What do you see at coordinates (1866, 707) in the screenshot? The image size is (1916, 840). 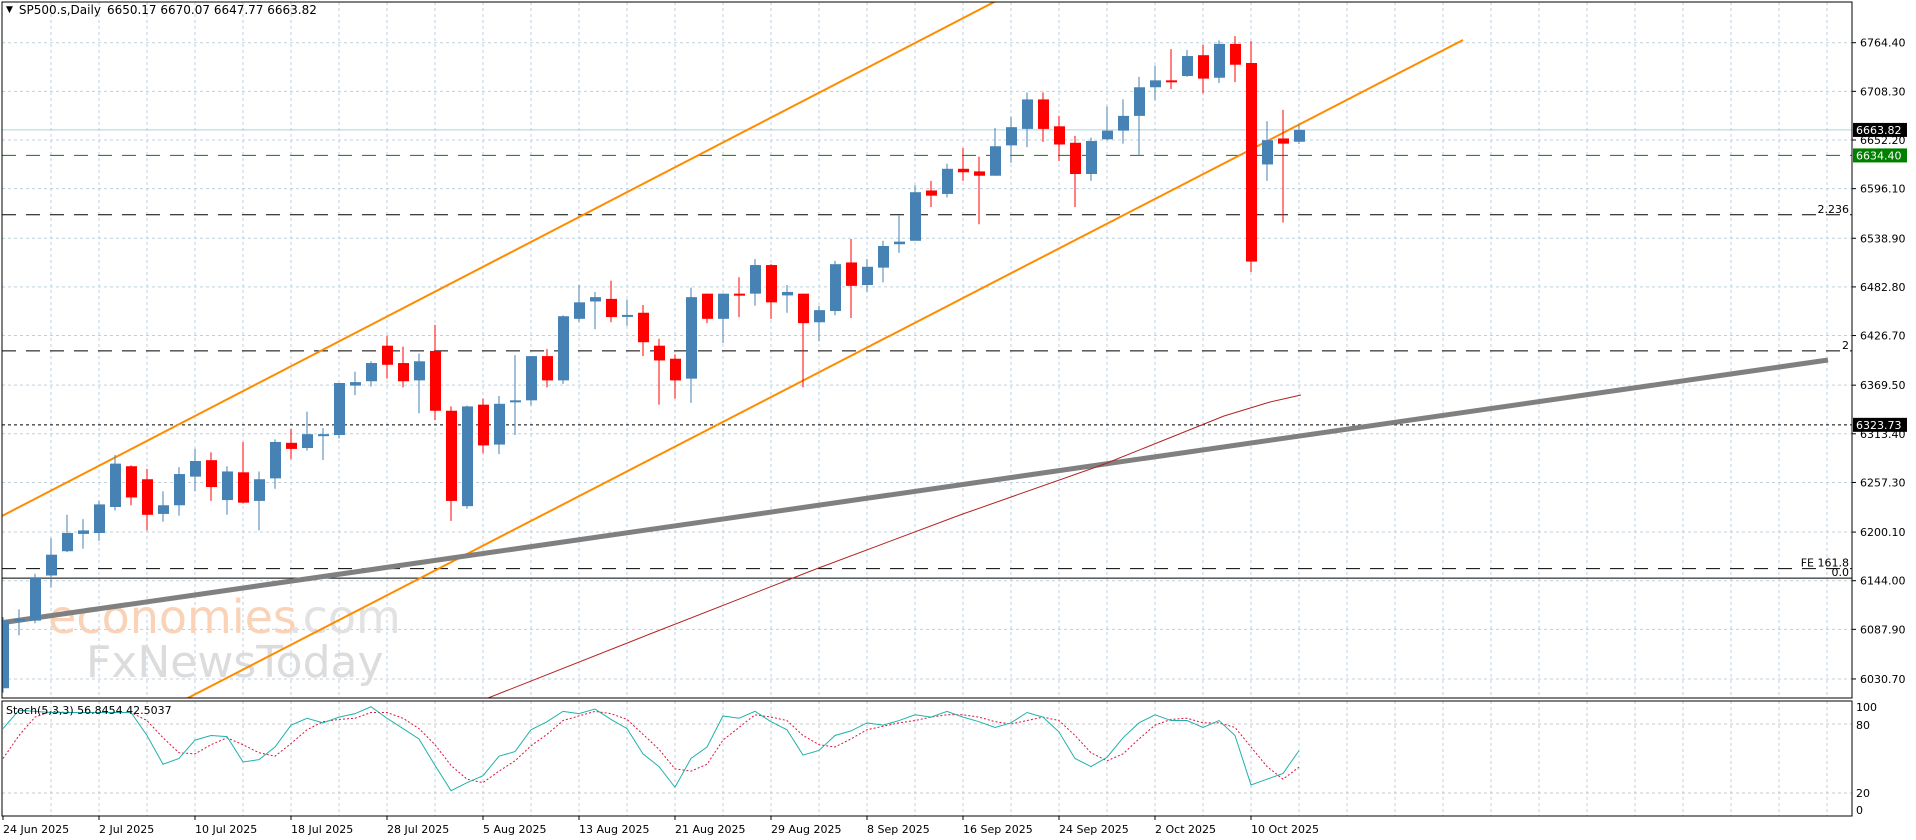 I see `stoch-tick-label: 100` at bounding box center [1866, 707].